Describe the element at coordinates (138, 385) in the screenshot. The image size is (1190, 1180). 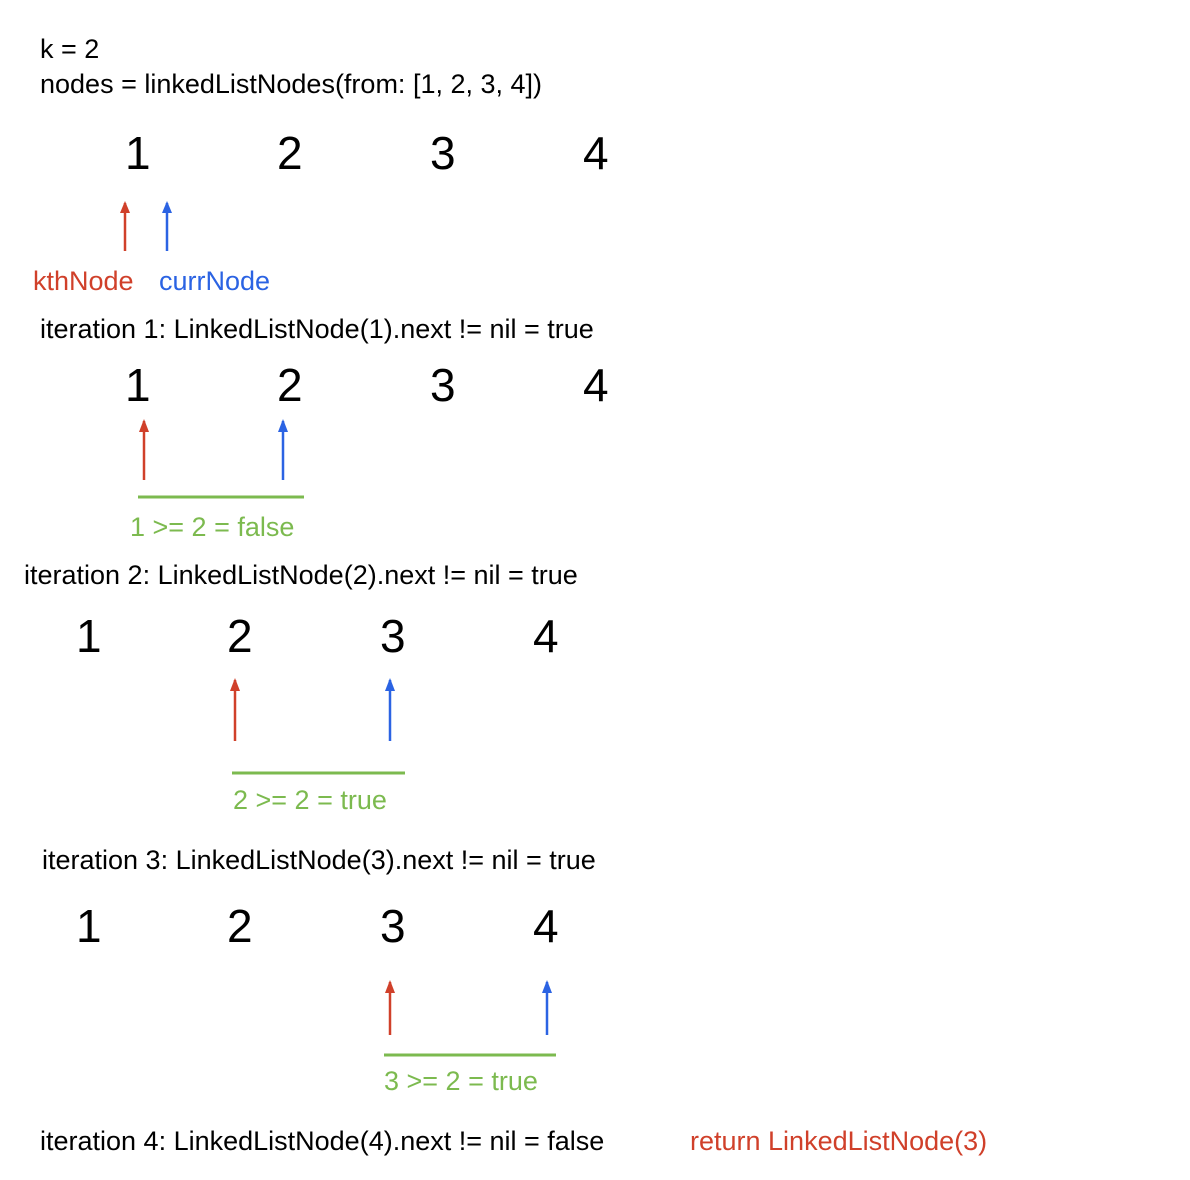
I see `iter1-node-1: 1` at that location.